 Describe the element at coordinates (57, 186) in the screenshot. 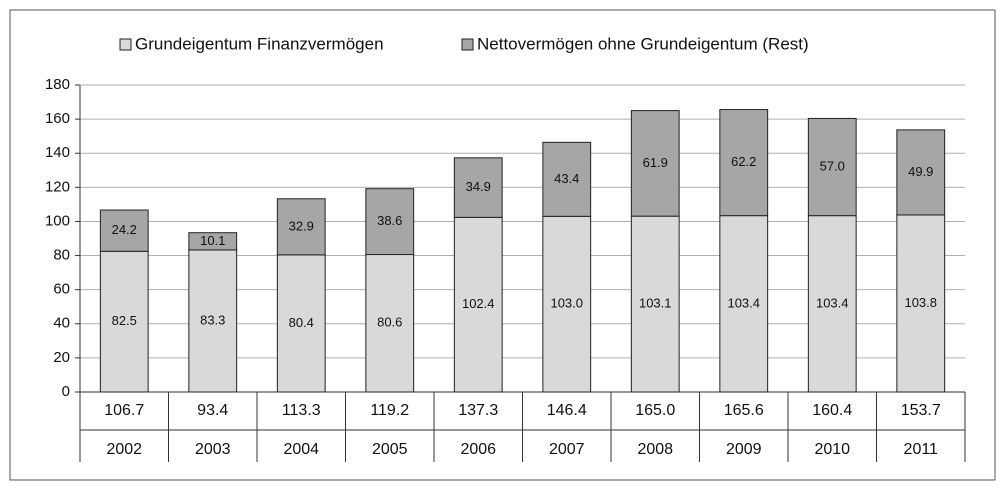

I see `y-tick-label: 120` at that location.